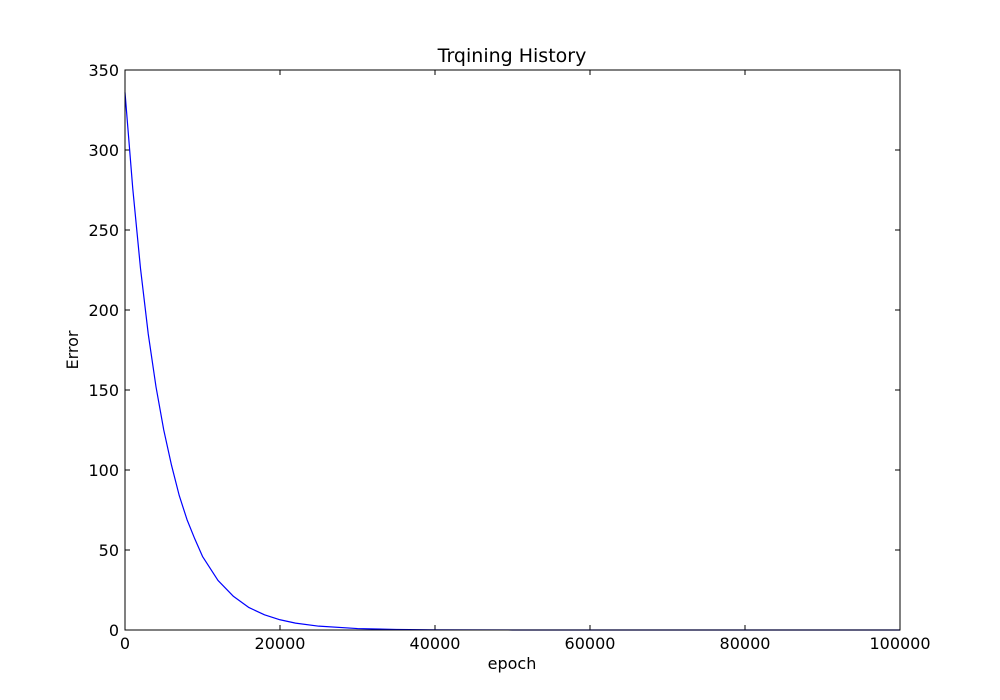 Image resolution: width=1000 pixels, height=700 pixels. What do you see at coordinates (745, 643) in the screenshot?
I see `x-tick-label: 80000` at bounding box center [745, 643].